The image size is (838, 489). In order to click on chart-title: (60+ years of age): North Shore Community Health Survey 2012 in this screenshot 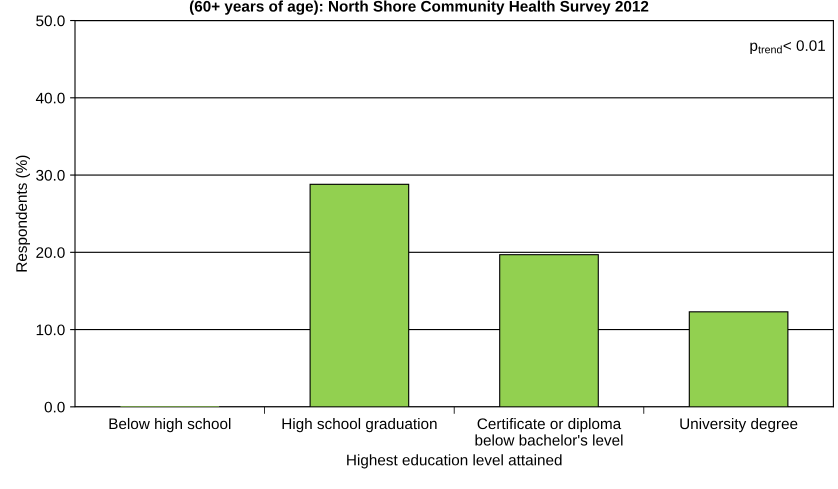, I will do `click(419, 7)`.